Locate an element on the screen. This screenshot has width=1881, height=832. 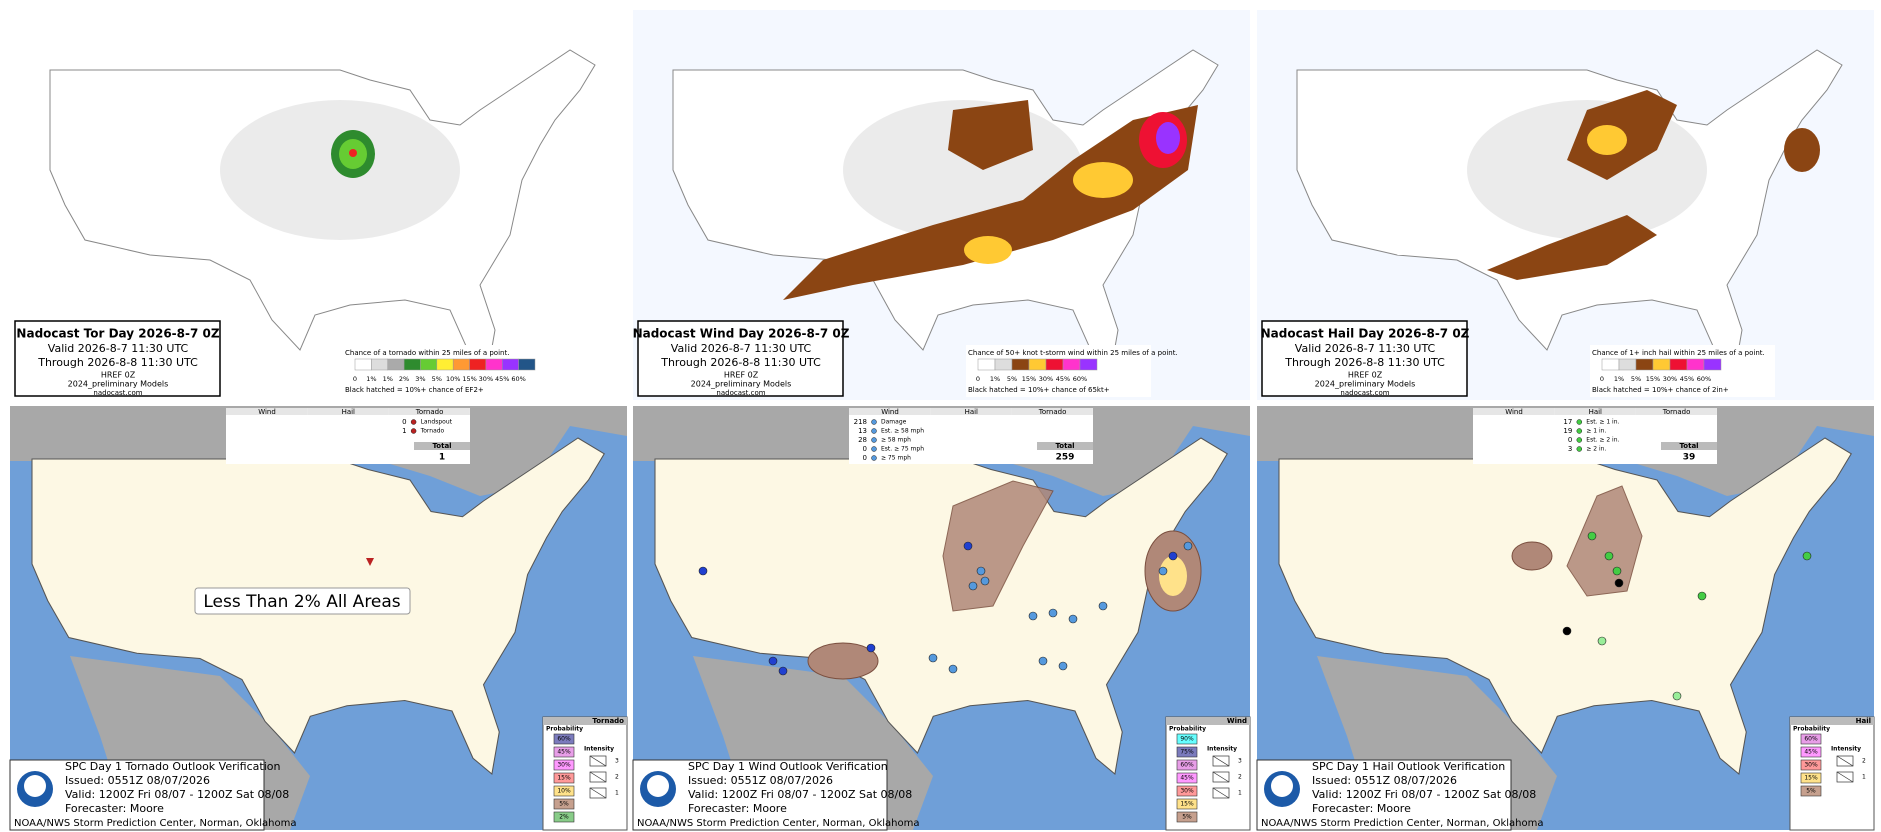
intensity-label: 2 is located at coordinates (617, 777).